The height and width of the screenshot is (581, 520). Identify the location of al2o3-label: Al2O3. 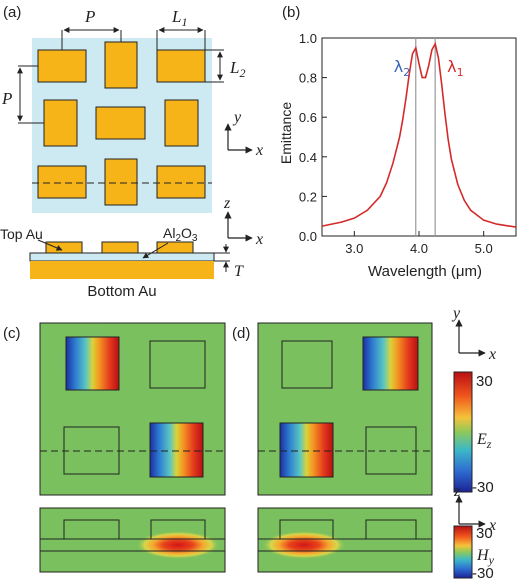
(180, 234).